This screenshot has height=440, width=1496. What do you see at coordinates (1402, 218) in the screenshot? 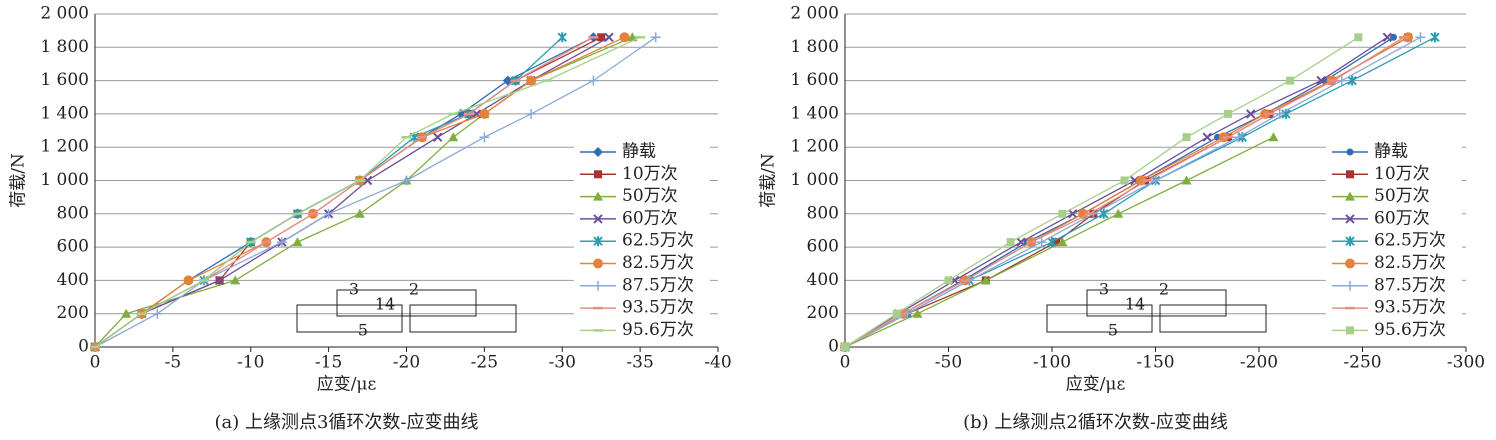
I see `legend-label: 60万次` at bounding box center [1402, 218].